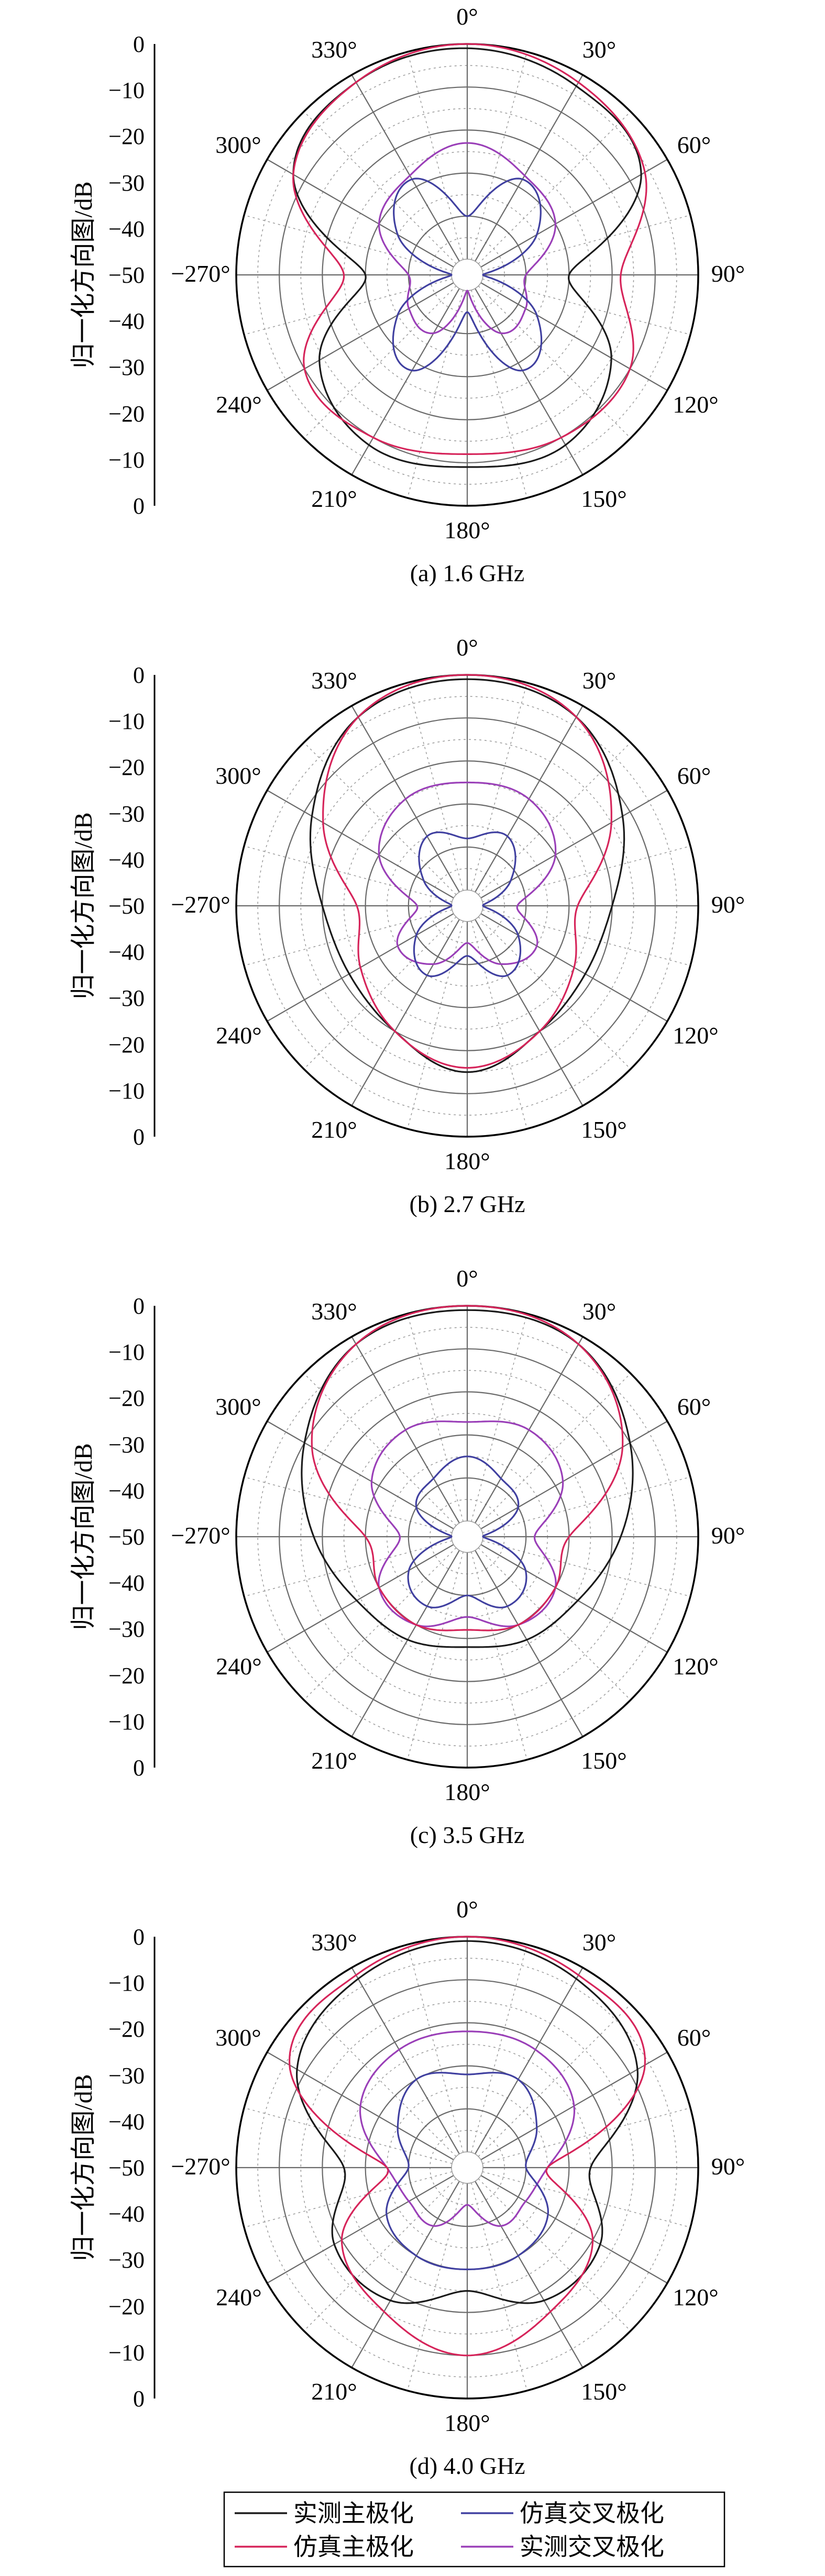  I want to click on polar-grid-d, so click(467, 2168).